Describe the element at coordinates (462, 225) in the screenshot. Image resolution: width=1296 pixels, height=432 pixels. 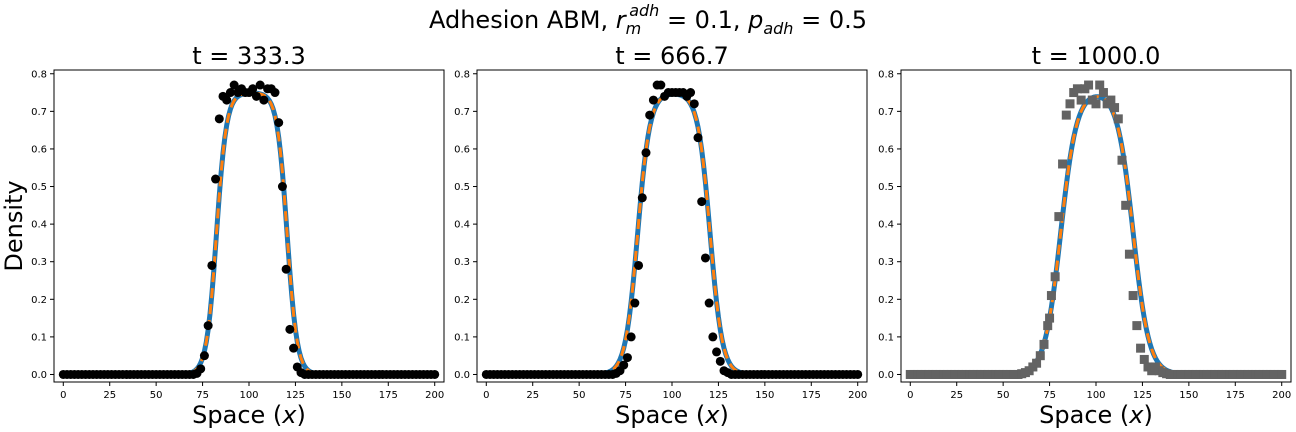
I see `chart-1-ytick-label: 0.4` at that location.